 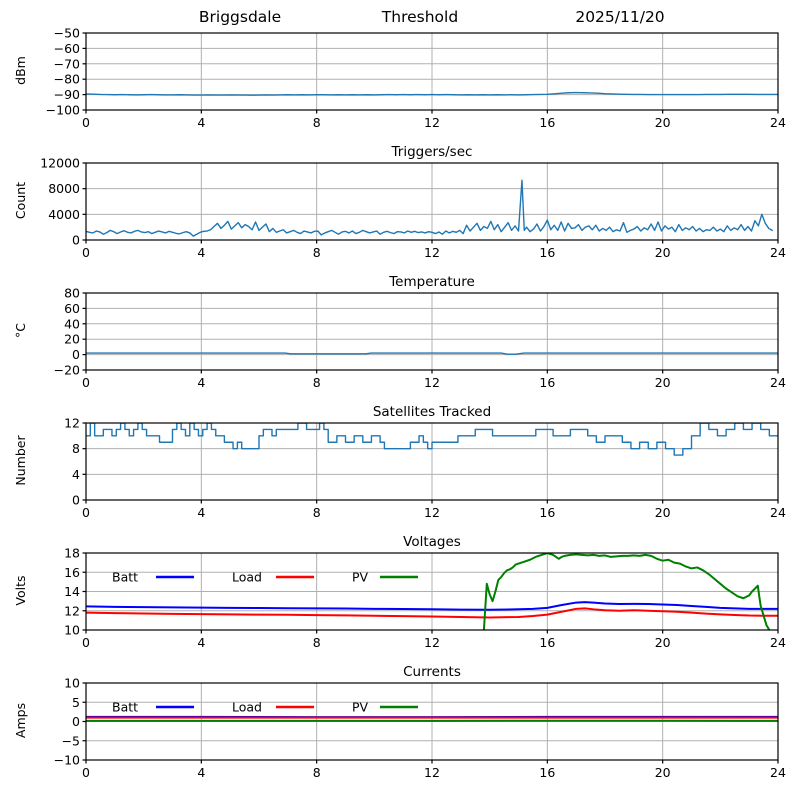 What do you see at coordinates (76, 702) in the screenshot?
I see `y-tick-label: 5` at bounding box center [76, 702].